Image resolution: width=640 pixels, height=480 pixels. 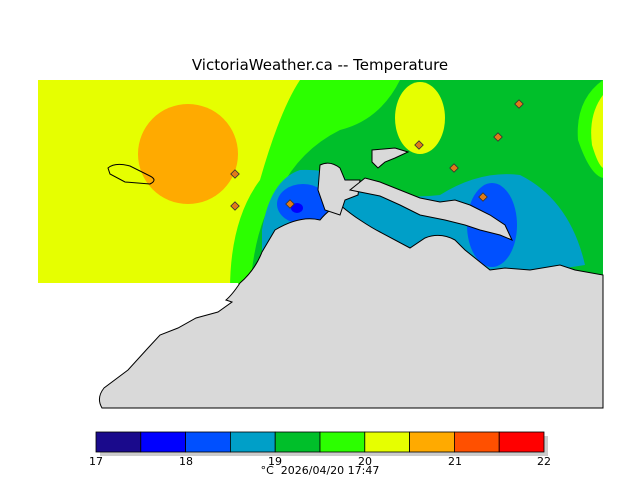 I want to click on field-blue-west, so click(x=303, y=204).